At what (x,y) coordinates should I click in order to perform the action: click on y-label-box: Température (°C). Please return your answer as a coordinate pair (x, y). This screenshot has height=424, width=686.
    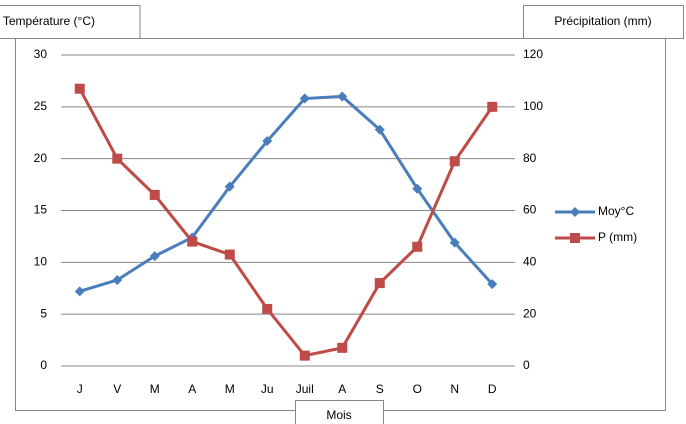
    Looking at the image, I should click on (70, 22).